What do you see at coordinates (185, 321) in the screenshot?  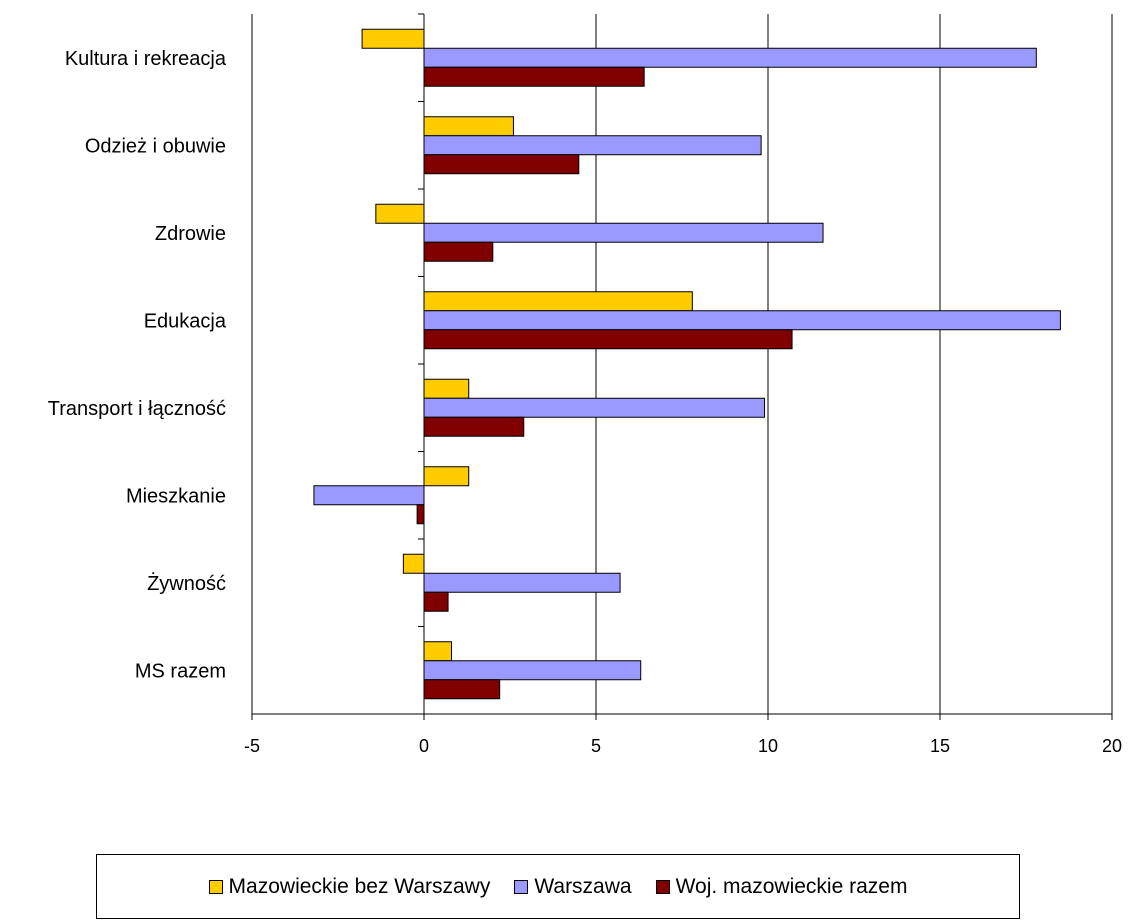 I see `category-label: Edukacja` at bounding box center [185, 321].